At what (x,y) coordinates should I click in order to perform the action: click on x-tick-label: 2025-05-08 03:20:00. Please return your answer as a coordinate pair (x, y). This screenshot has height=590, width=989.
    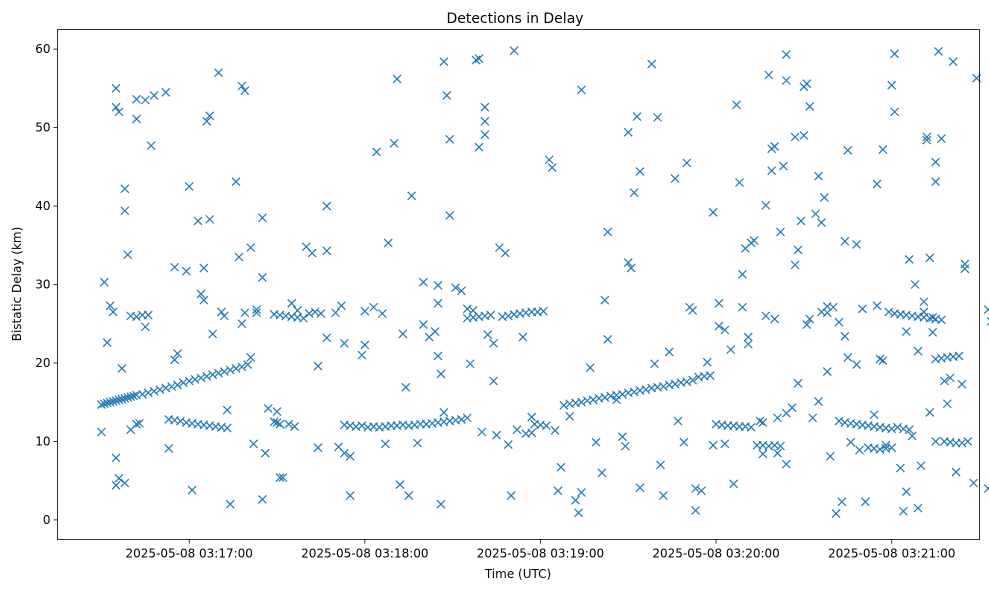
    Looking at the image, I should click on (715, 554).